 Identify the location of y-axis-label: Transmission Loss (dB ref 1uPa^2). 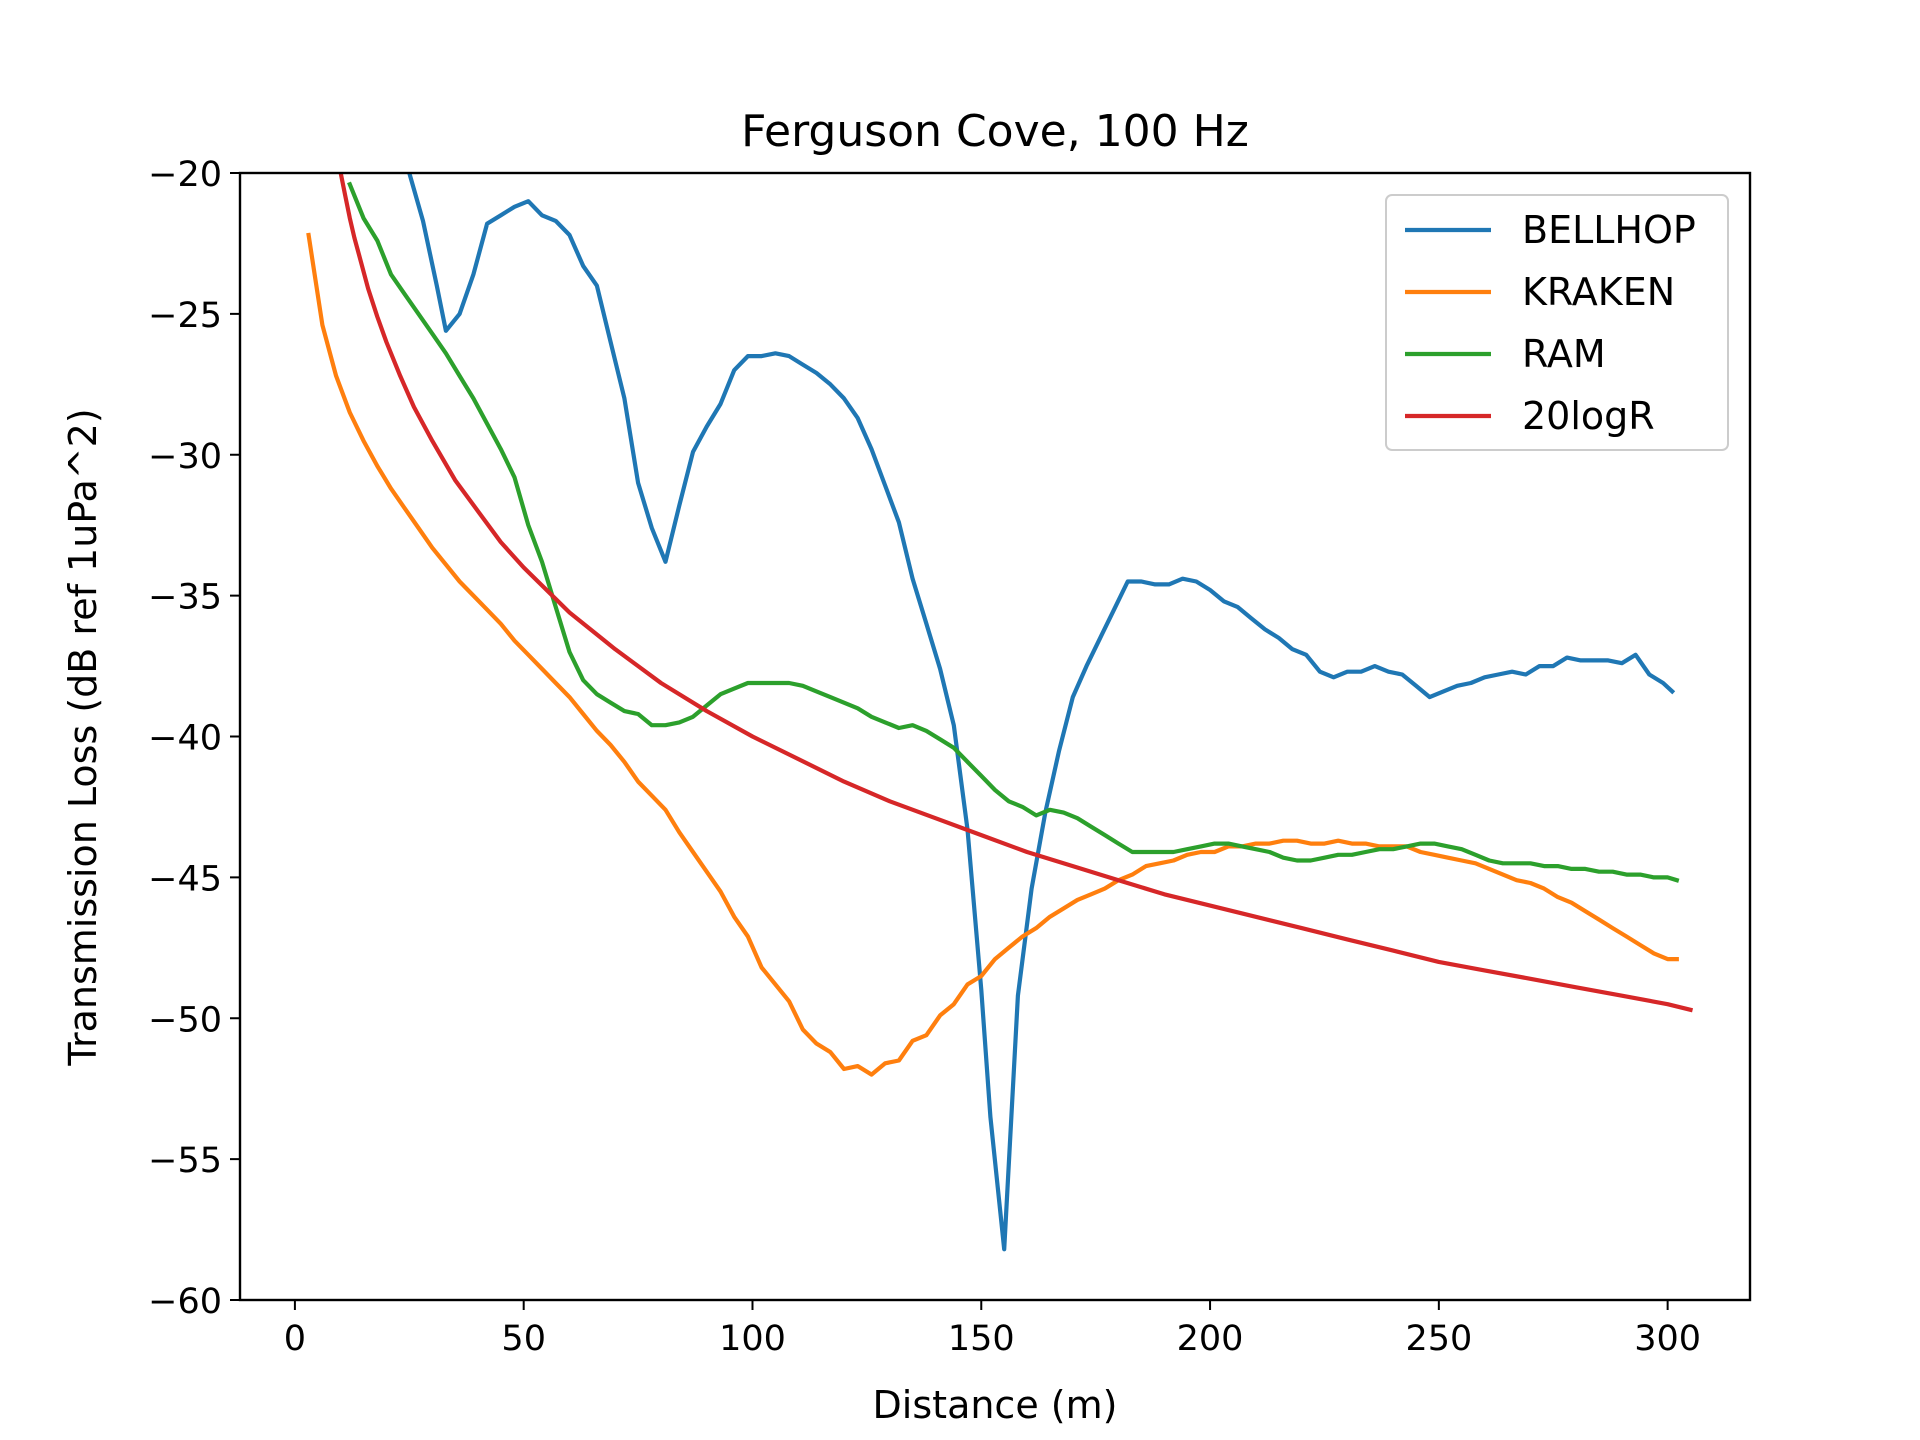
(83, 737).